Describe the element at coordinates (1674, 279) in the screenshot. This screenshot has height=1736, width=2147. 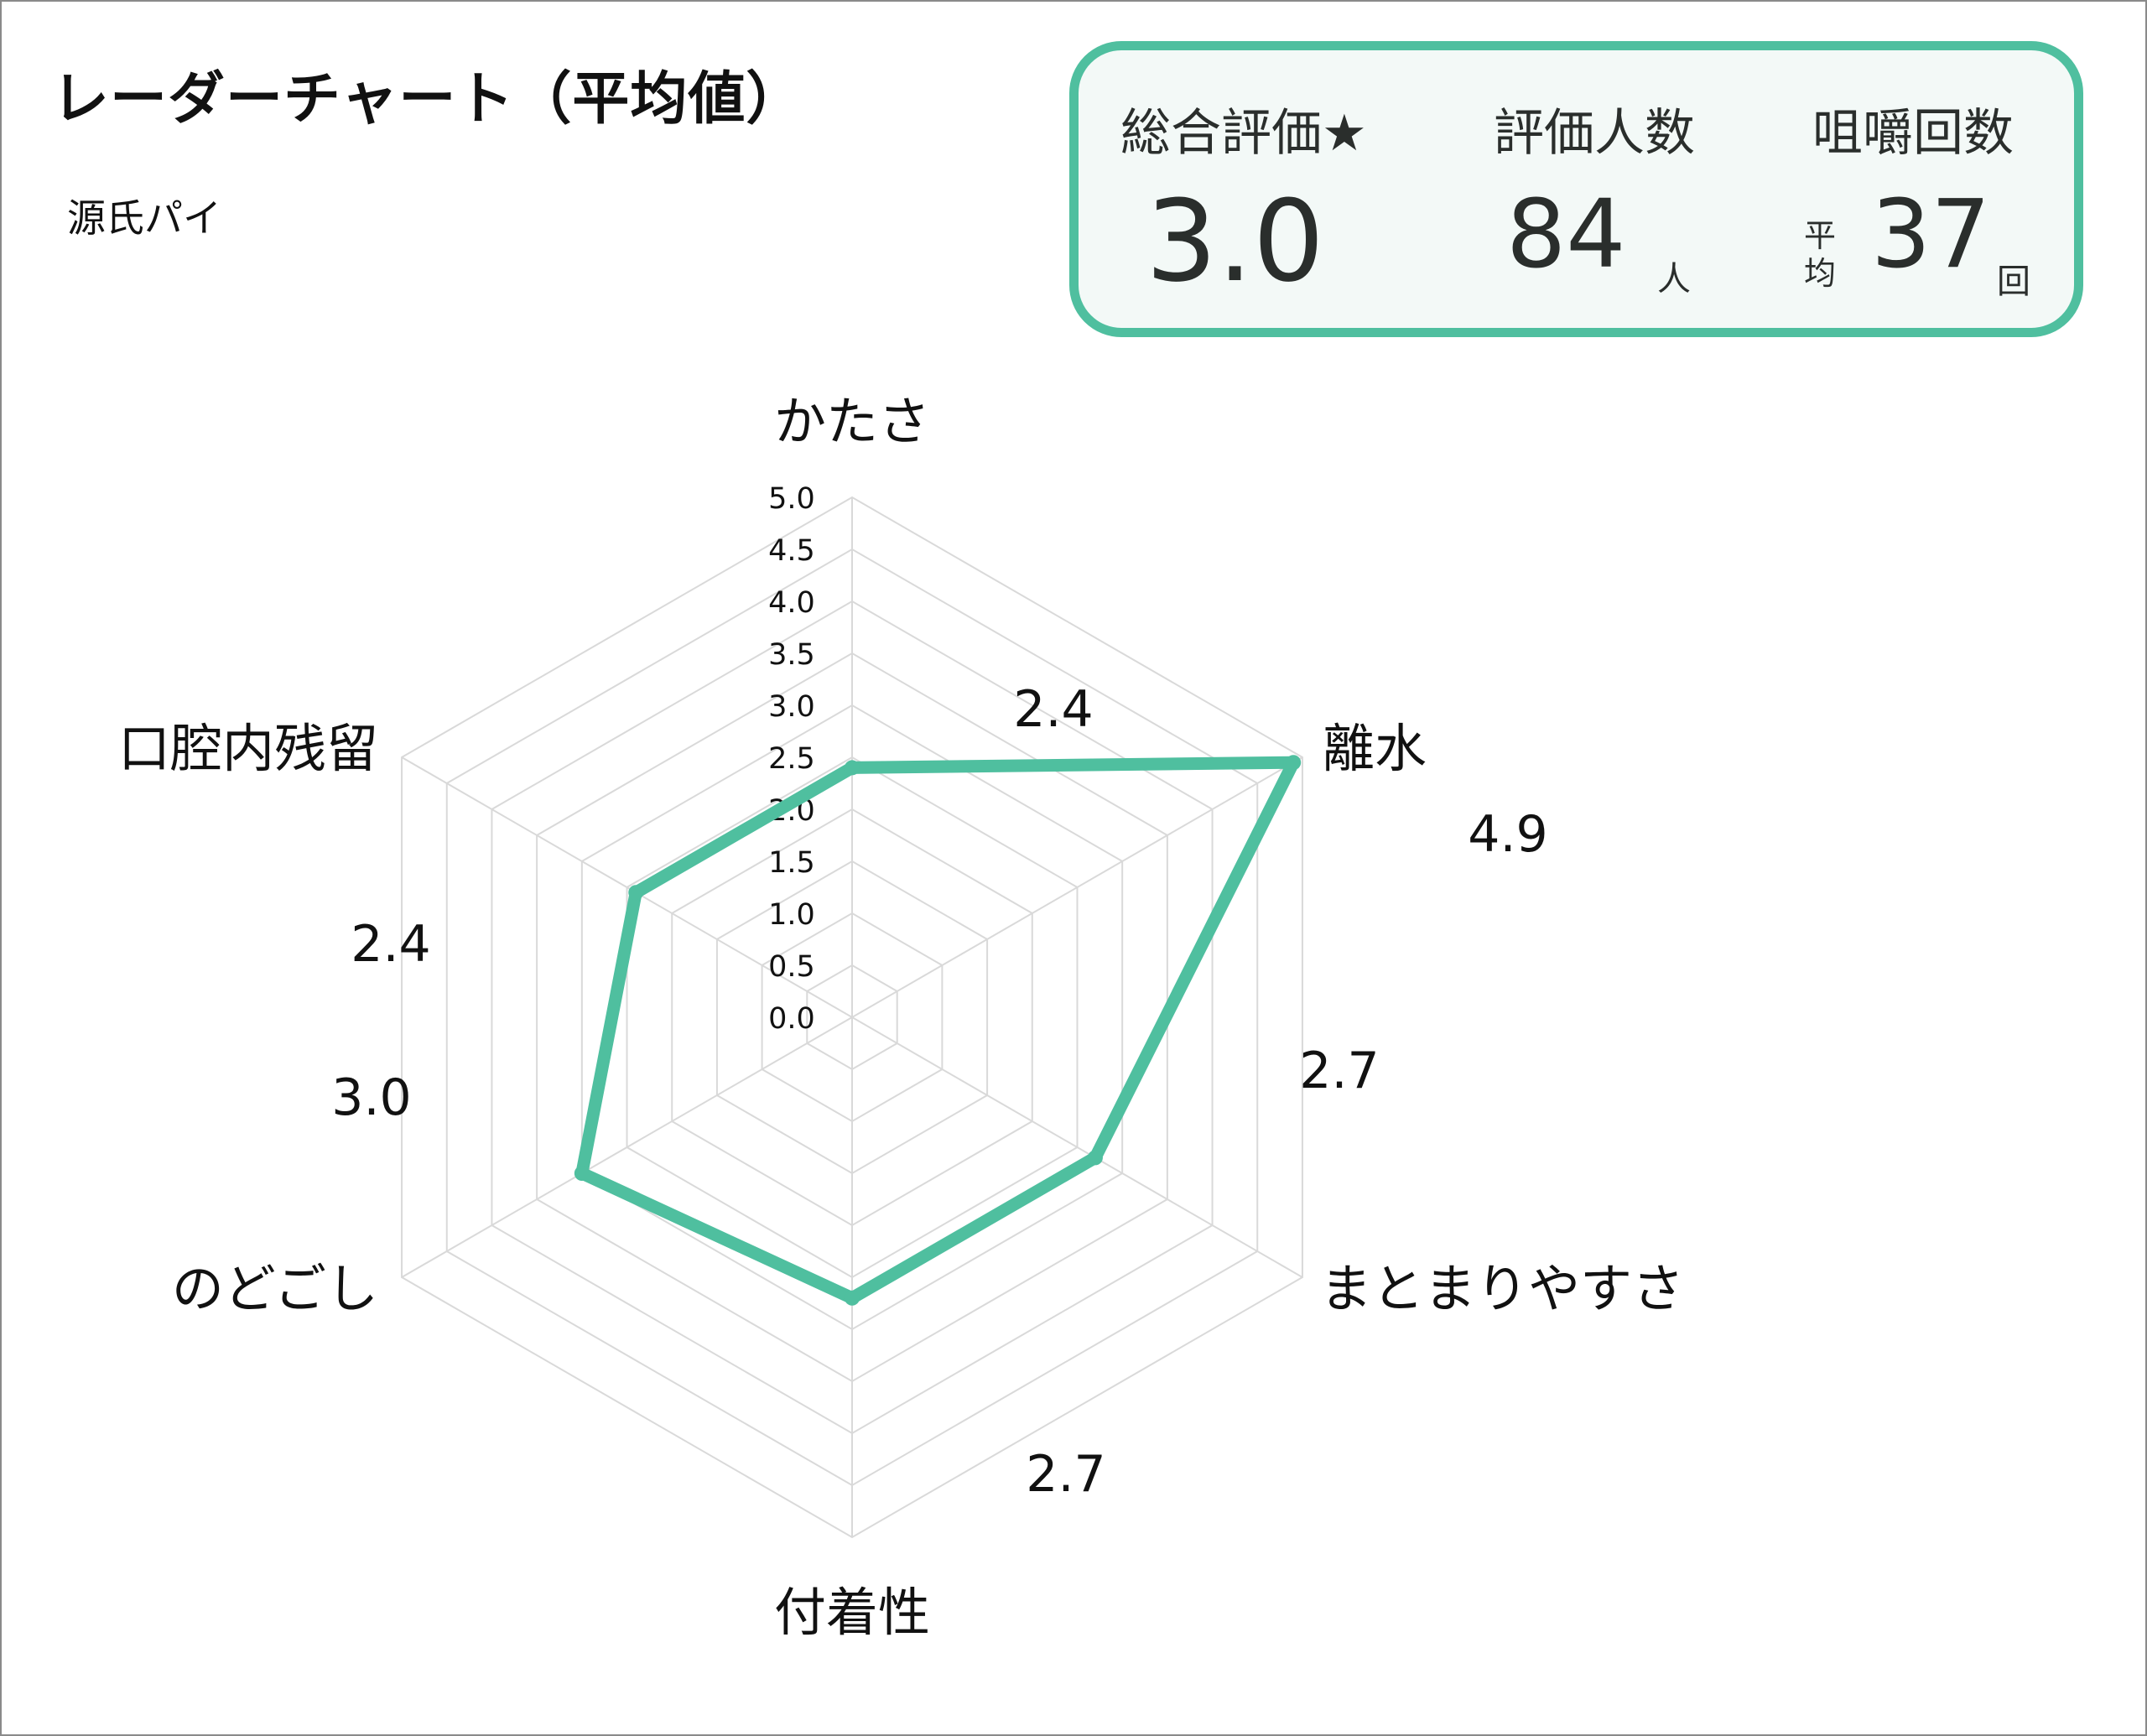
I see `raters-unit: 人` at that location.